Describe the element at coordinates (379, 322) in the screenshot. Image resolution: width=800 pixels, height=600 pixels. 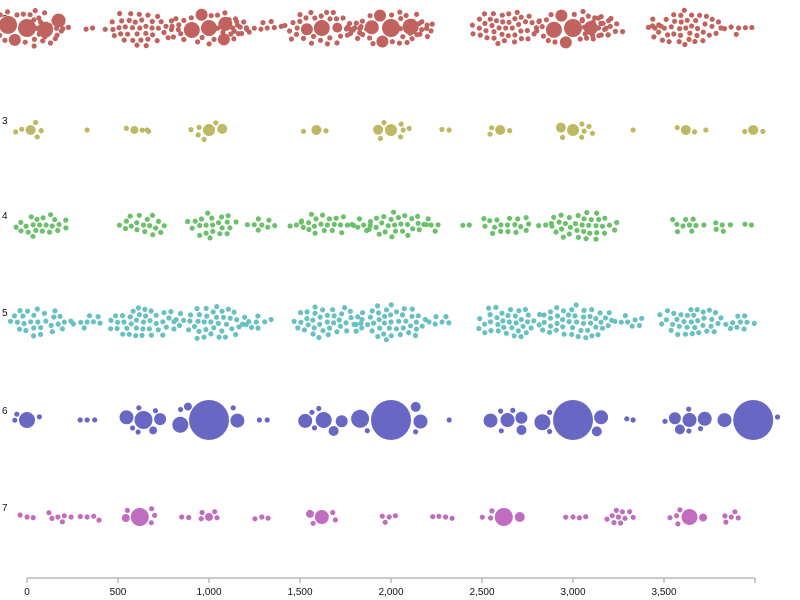
I see `row-5: 5` at that location.